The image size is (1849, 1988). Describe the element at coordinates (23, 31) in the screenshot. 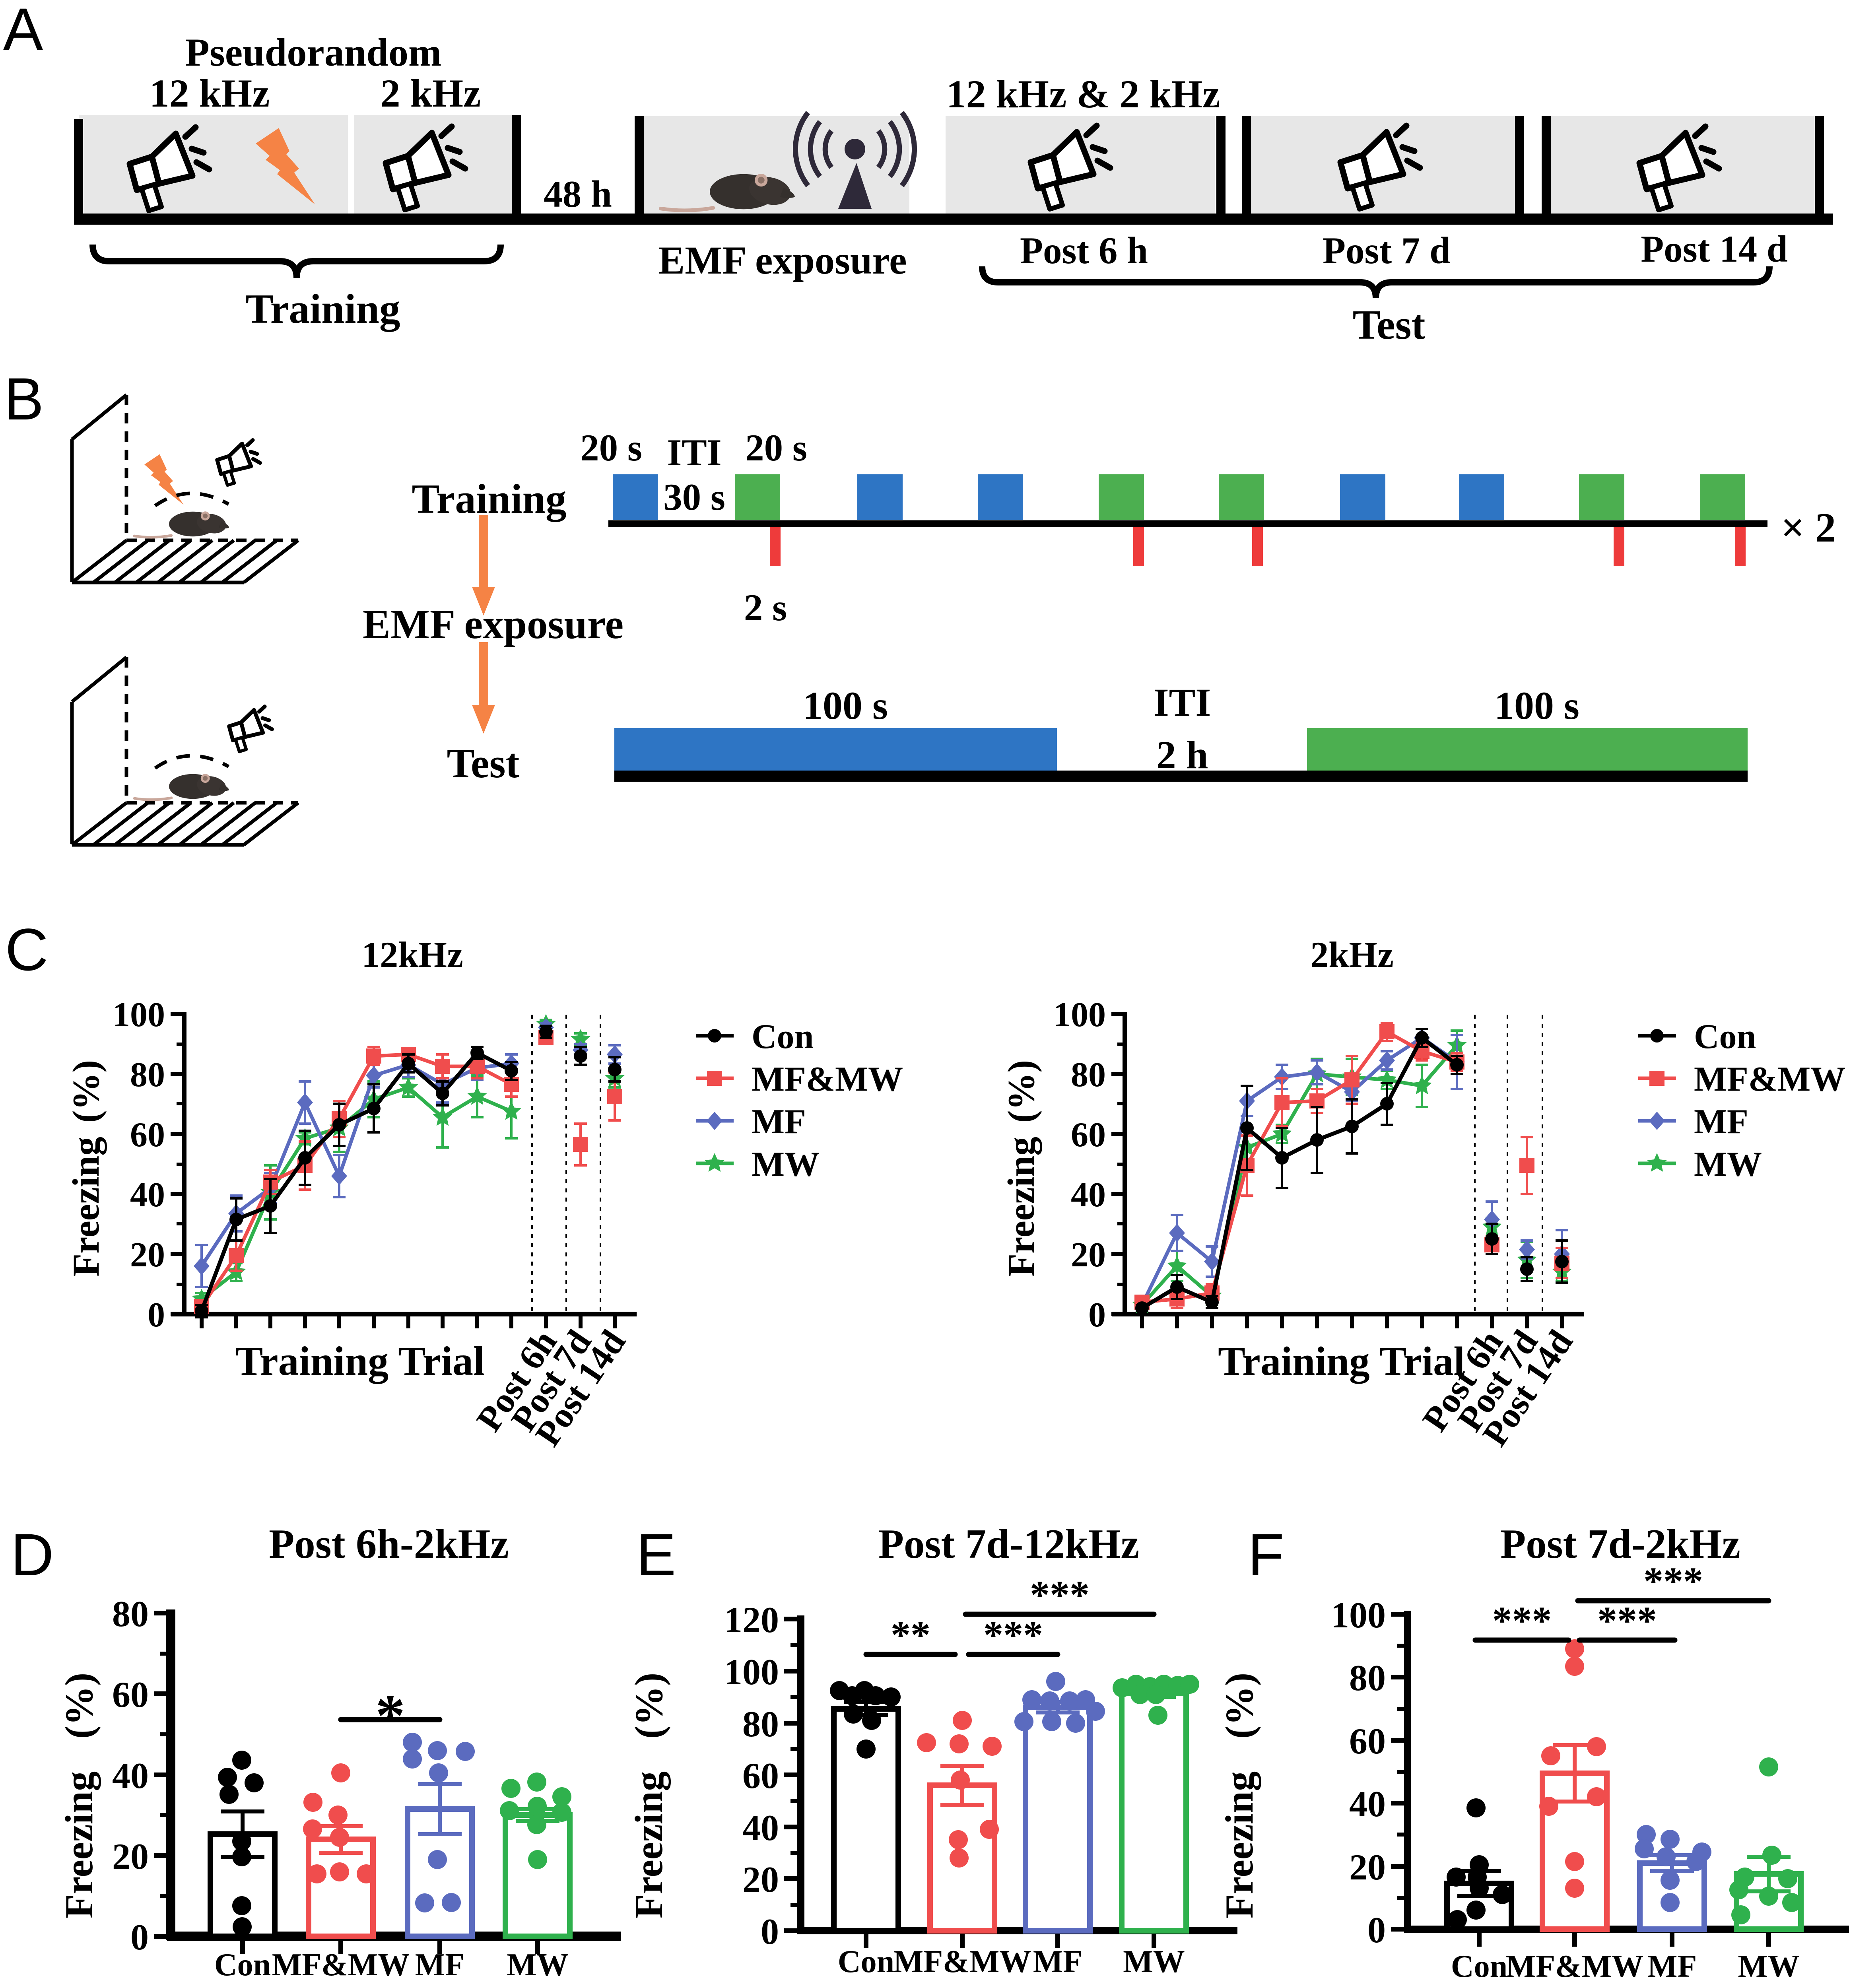

I see `svg-text: A` at that location.